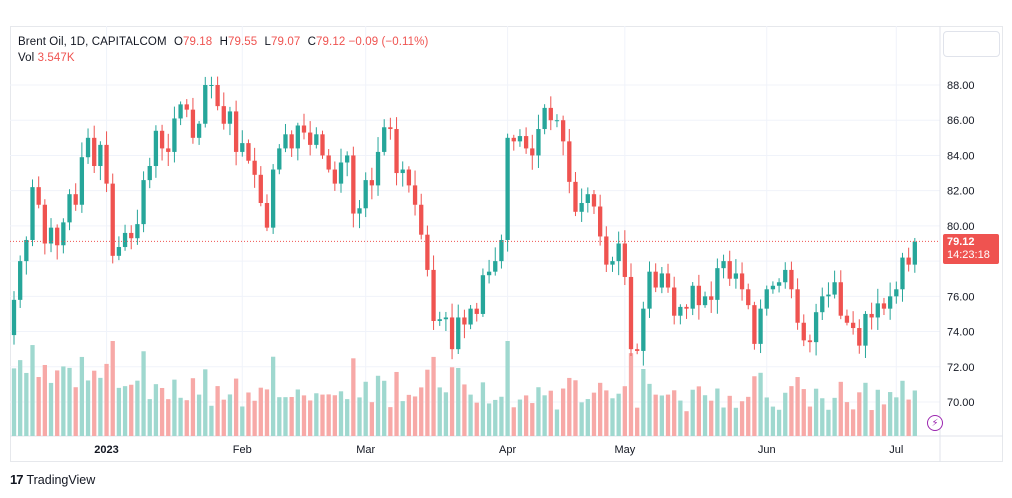 The height and width of the screenshot is (498, 1012). I want to click on open-label: O, so click(178, 42).